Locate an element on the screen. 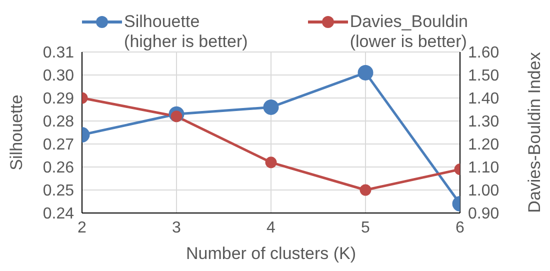  y-tick-label: 0.31 is located at coordinates (58, 53).